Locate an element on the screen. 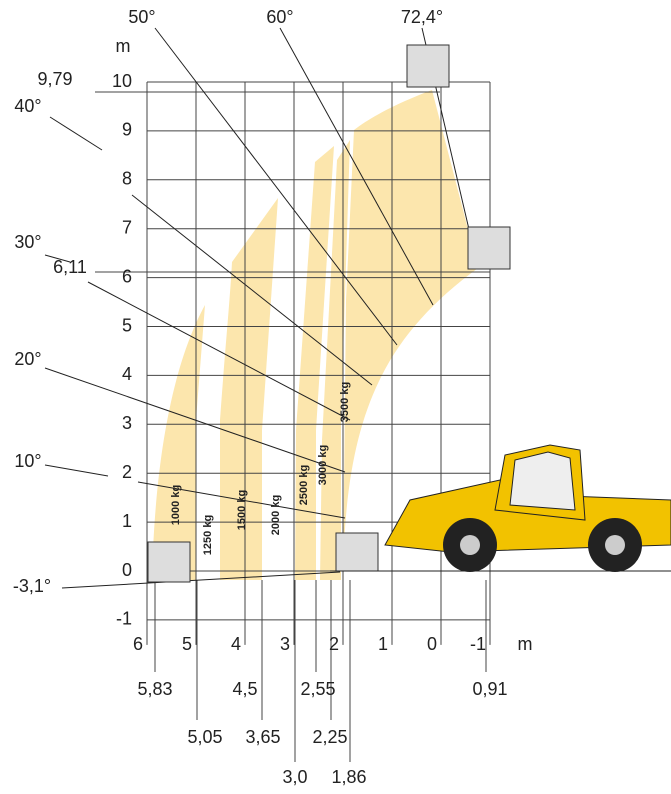  reach-label: 2,25 is located at coordinates (329, 737).